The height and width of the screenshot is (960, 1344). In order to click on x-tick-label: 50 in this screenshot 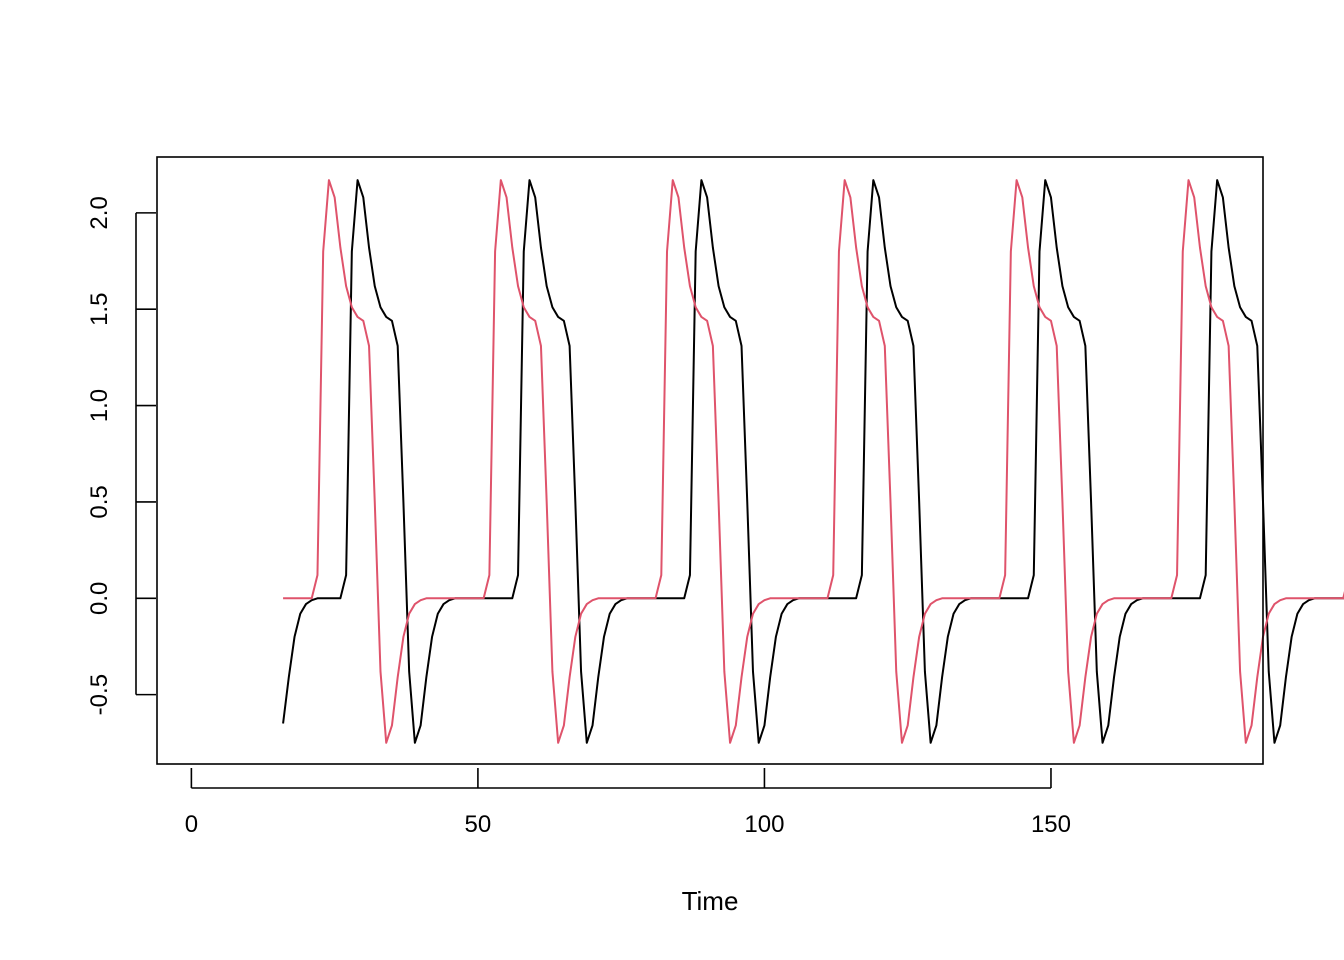, I will do `click(478, 824)`.